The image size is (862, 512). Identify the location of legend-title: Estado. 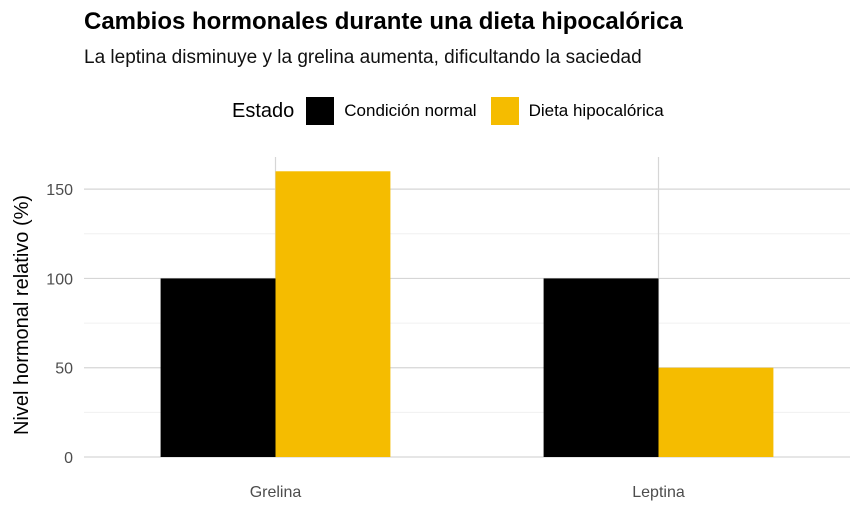
(263, 110).